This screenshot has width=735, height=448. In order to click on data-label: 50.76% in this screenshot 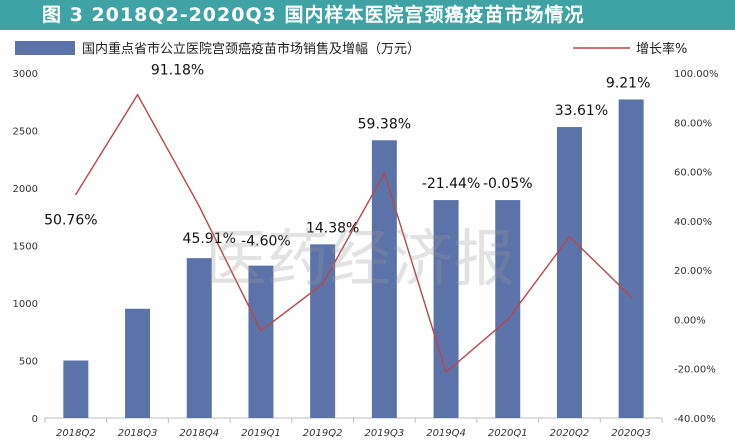, I will do `click(70, 220)`.